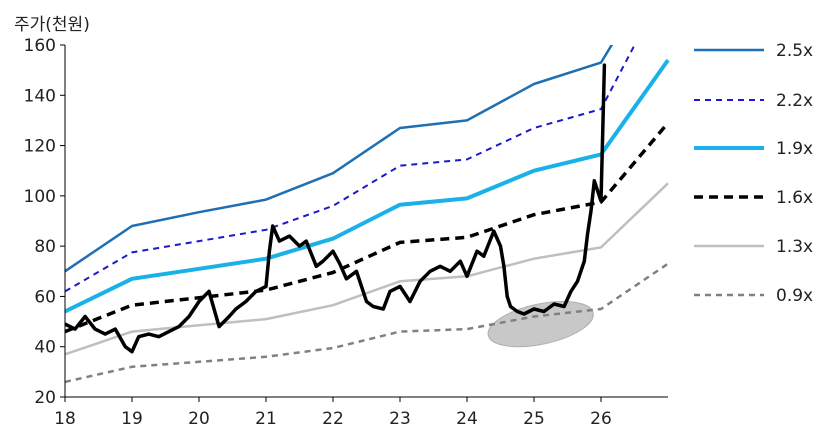 Image resolution: width=828 pixels, height=436 pixels. What do you see at coordinates (45, 348) in the screenshot?
I see `y-tick-label-40: 40` at bounding box center [45, 348].